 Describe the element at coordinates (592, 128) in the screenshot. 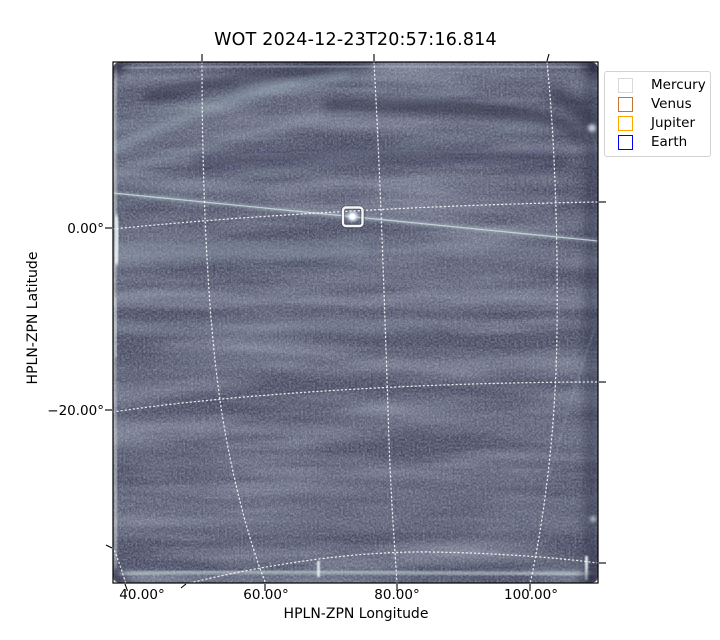

I see `edge-blob-top` at that location.